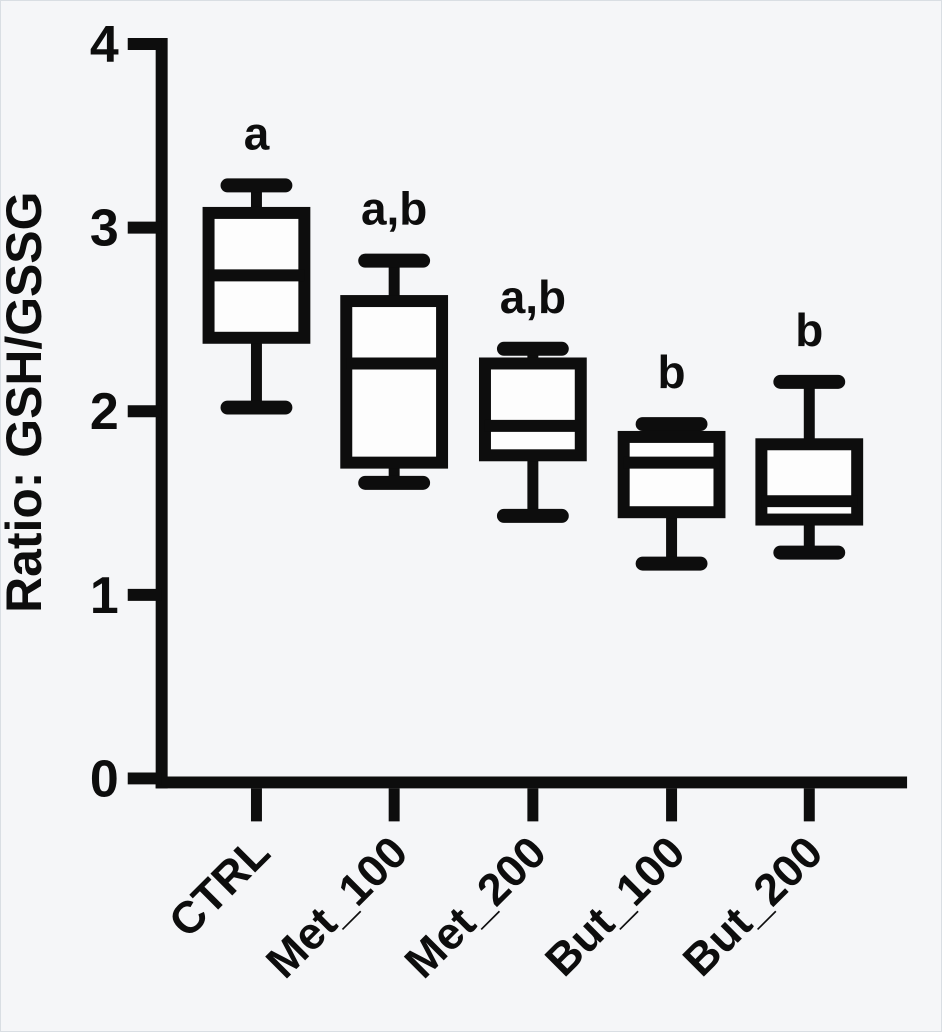  I want to click on y-tick-label: 0, so click(104, 778).